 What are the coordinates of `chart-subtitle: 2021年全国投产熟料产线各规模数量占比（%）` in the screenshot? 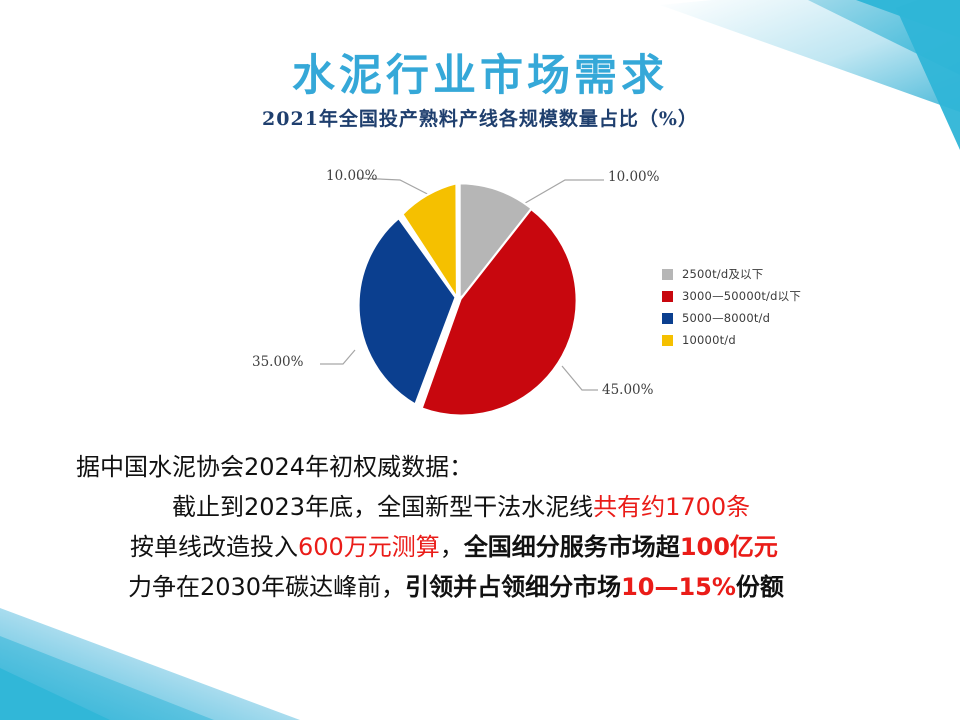 It's located at (480, 119).